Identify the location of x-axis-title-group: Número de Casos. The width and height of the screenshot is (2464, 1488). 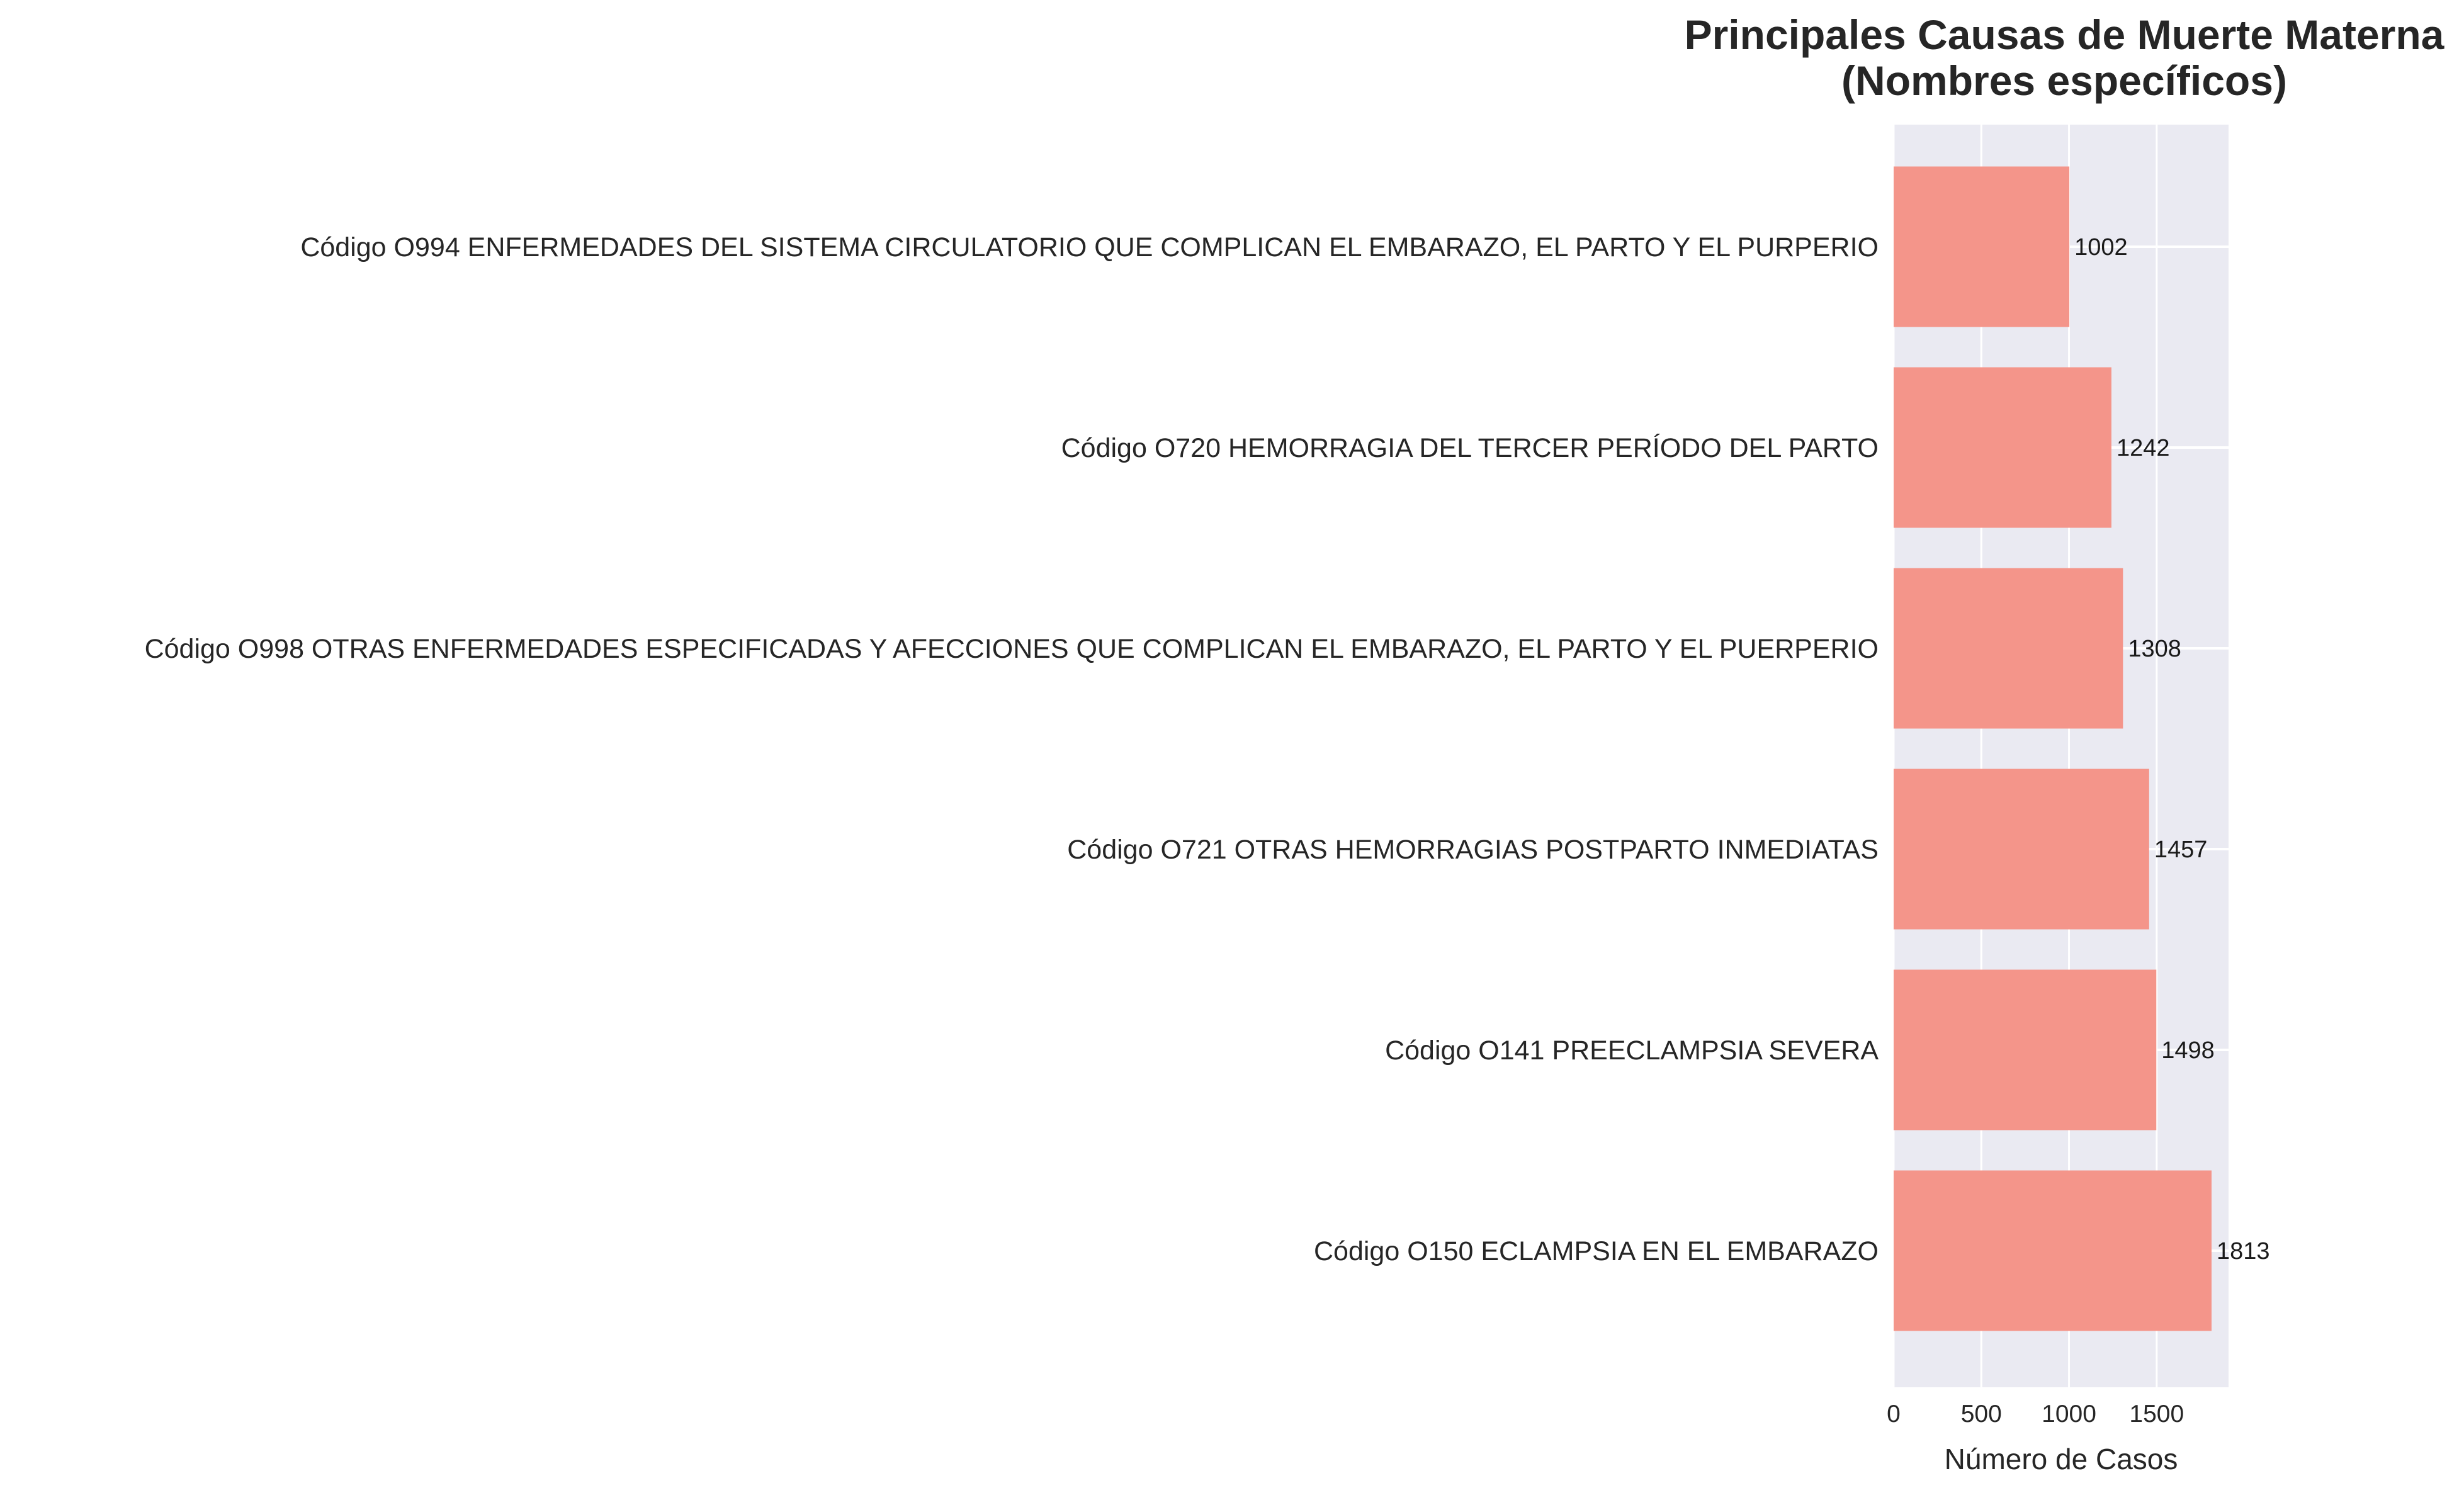
(2061, 1459).